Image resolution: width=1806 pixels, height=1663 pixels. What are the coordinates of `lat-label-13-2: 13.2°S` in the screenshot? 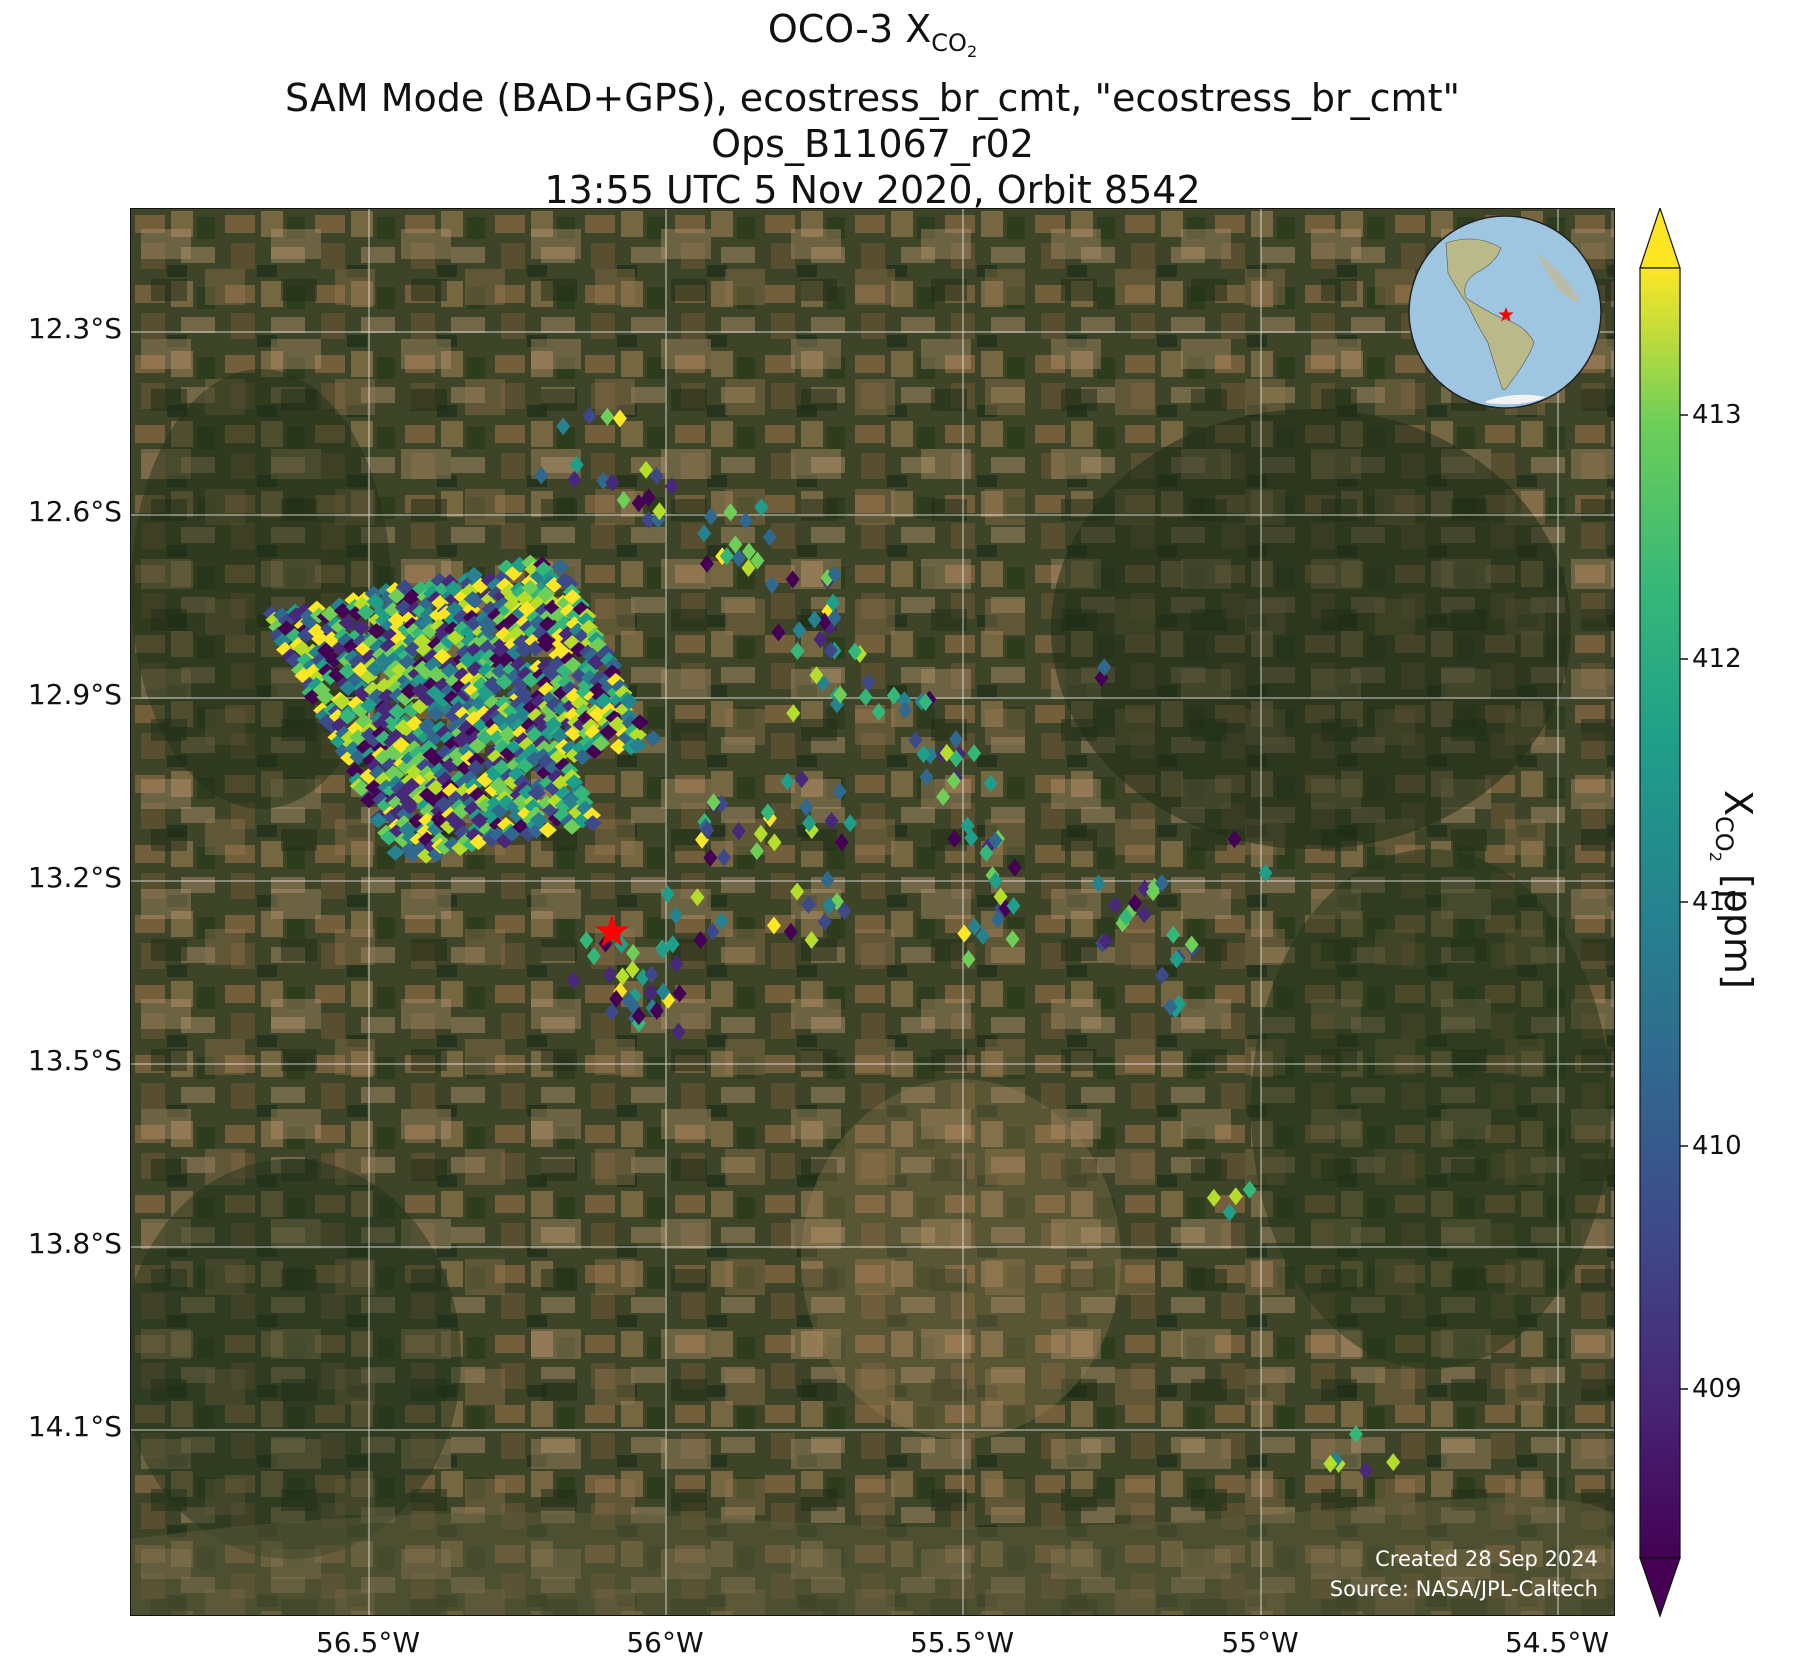 It's located at (74, 877).